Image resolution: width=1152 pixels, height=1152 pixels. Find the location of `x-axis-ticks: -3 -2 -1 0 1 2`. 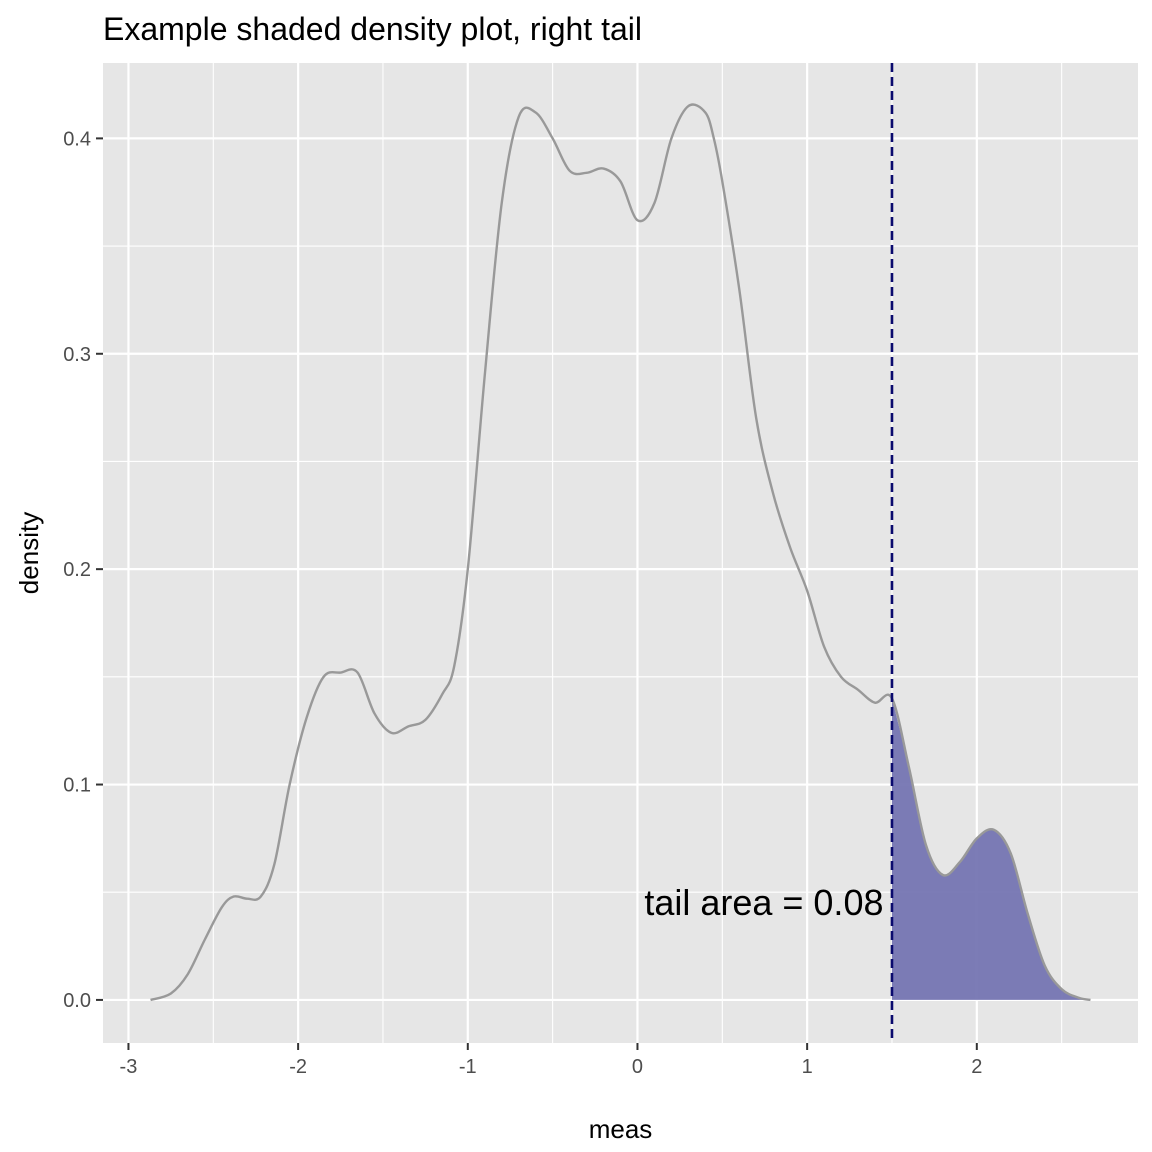

x-axis-ticks: -3 -2 -1 0 1 2 is located at coordinates (551, 1060).